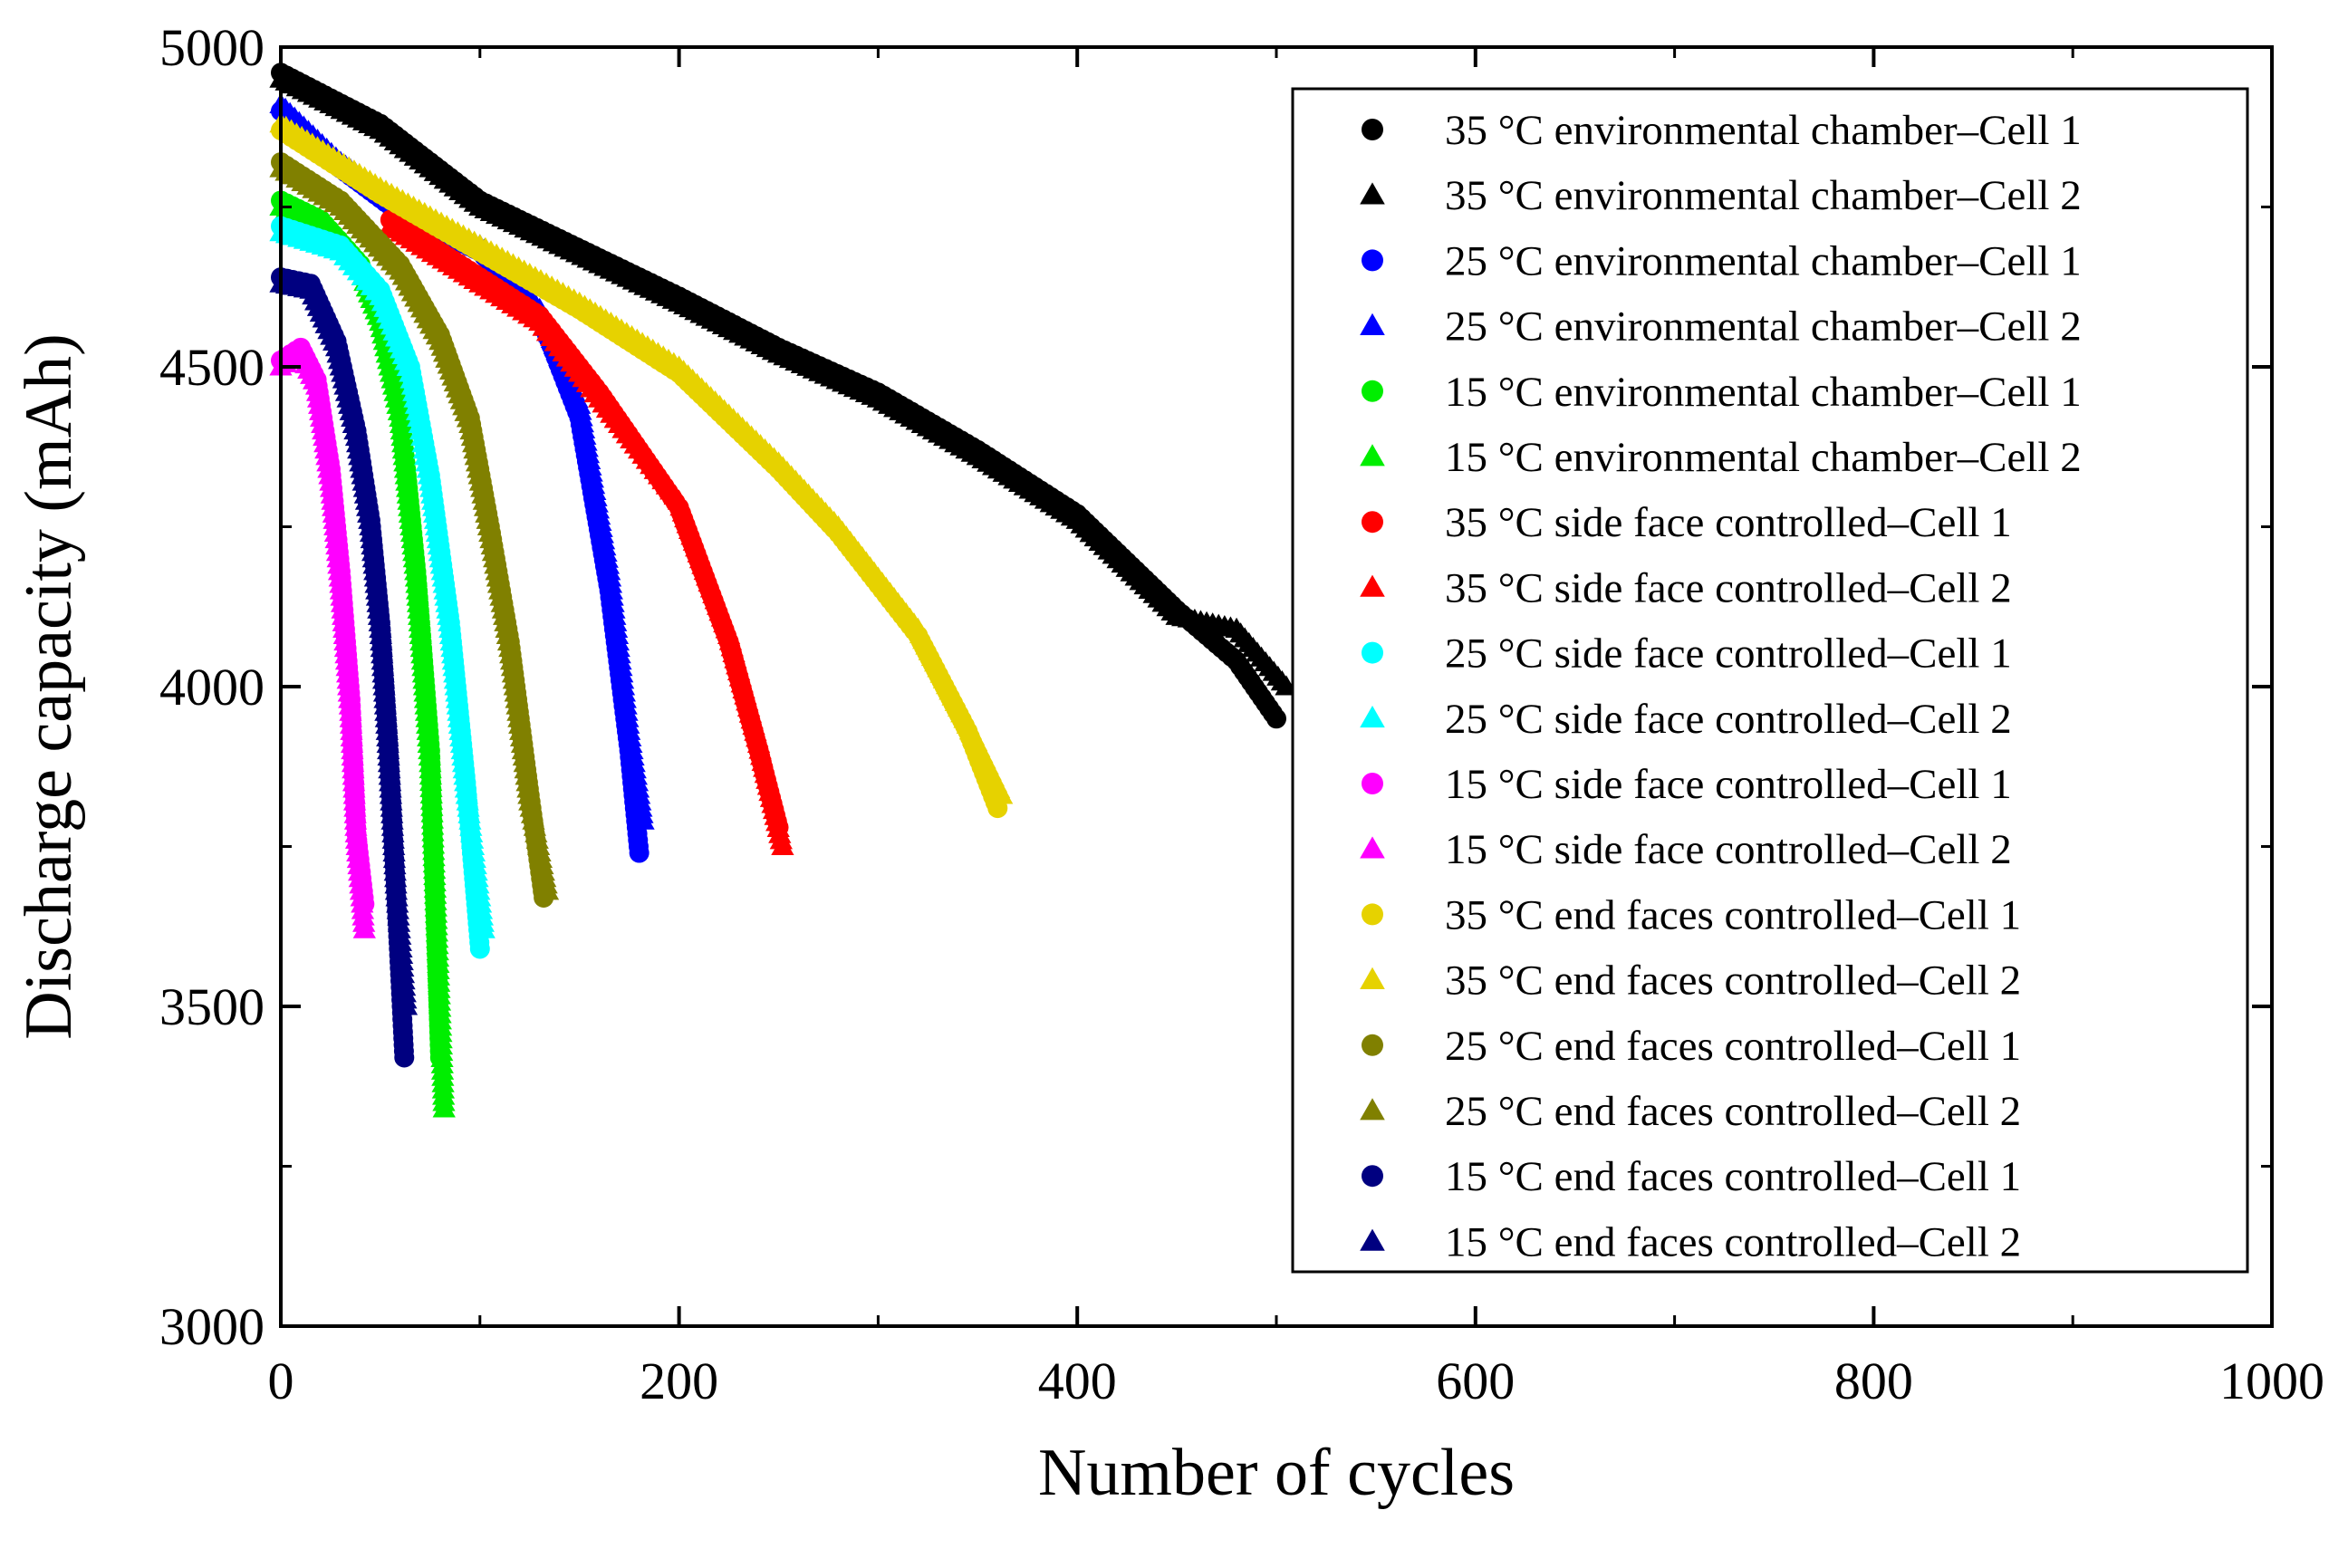  What do you see at coordinates (1728, 784) in the screenshot?
I see `legend-label: 15 °C side face controlled–Cell 1` at bounding box center [1728, 784].